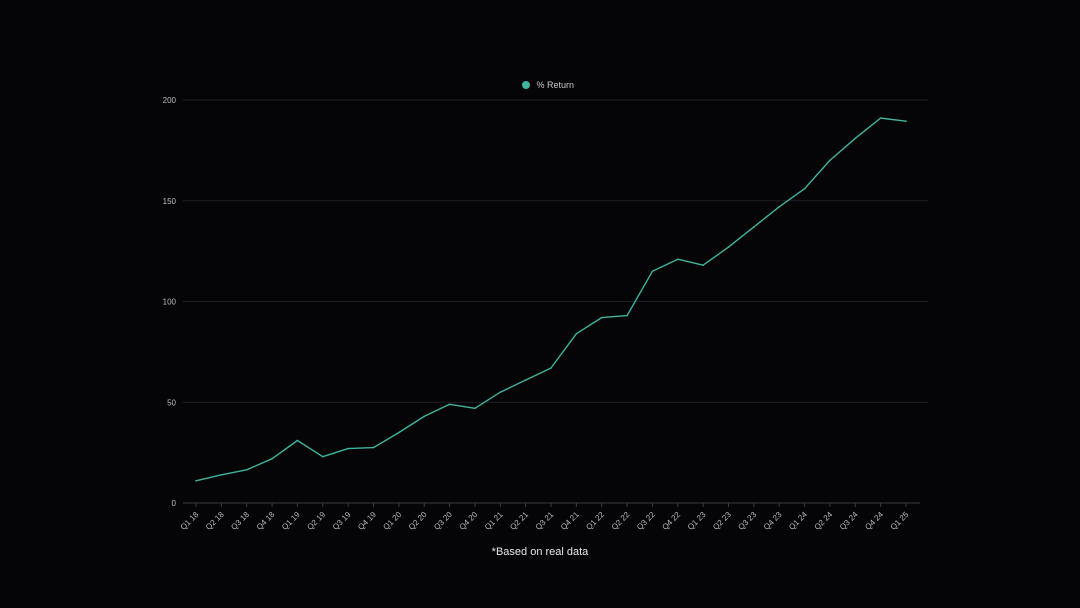  I want to click on y-tick-label: 100, so click(170, 302).